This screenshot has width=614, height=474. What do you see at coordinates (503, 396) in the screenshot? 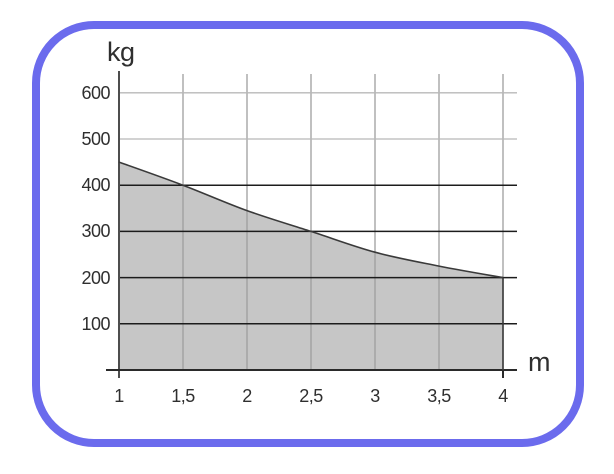
I see `x-tick-label: 4` at bounding box center [503, 396].